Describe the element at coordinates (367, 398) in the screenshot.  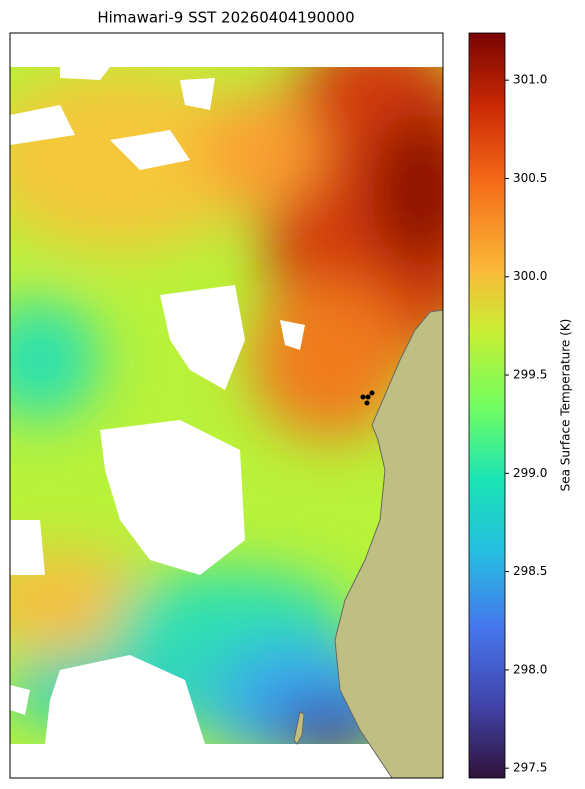
I see `station-markers` at that location.